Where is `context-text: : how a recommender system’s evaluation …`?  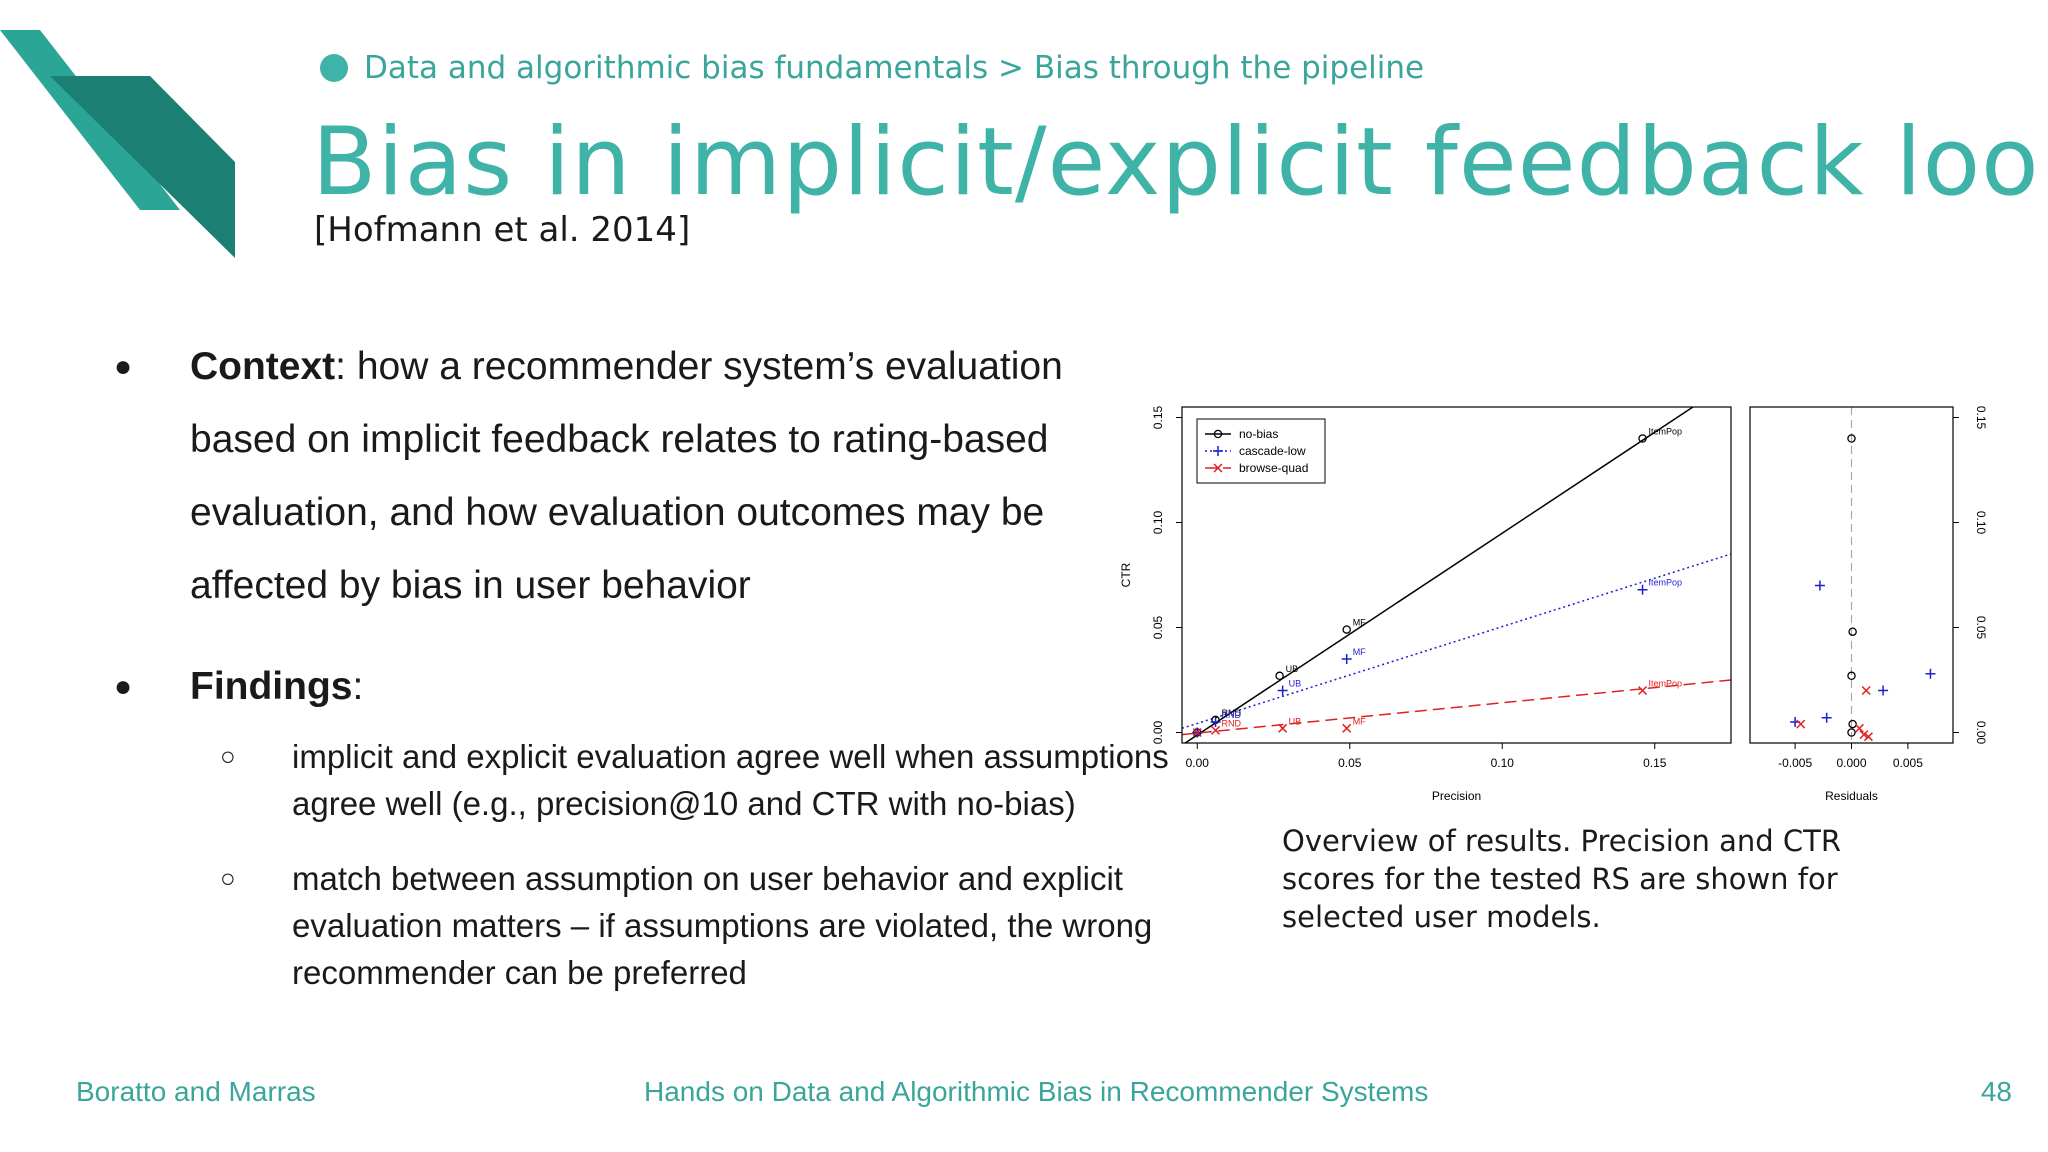
context-text: : how a recommender system’s evaluation … is located at coordinates (626, 476).